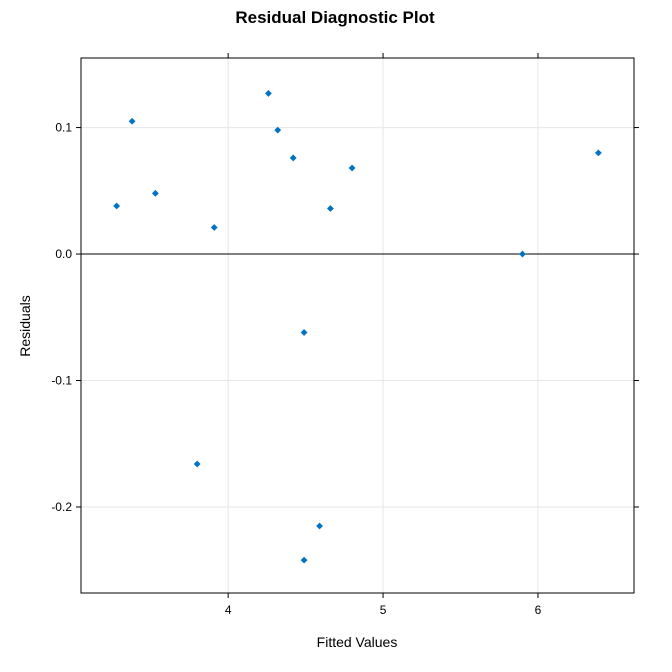 The width and height of the screenshot is (672, 672). What do you see at coordinates (335, 17) in the screenshot?
I see `chart-title: Residual Diagnostic Plot` at bounding box center [335, 17].